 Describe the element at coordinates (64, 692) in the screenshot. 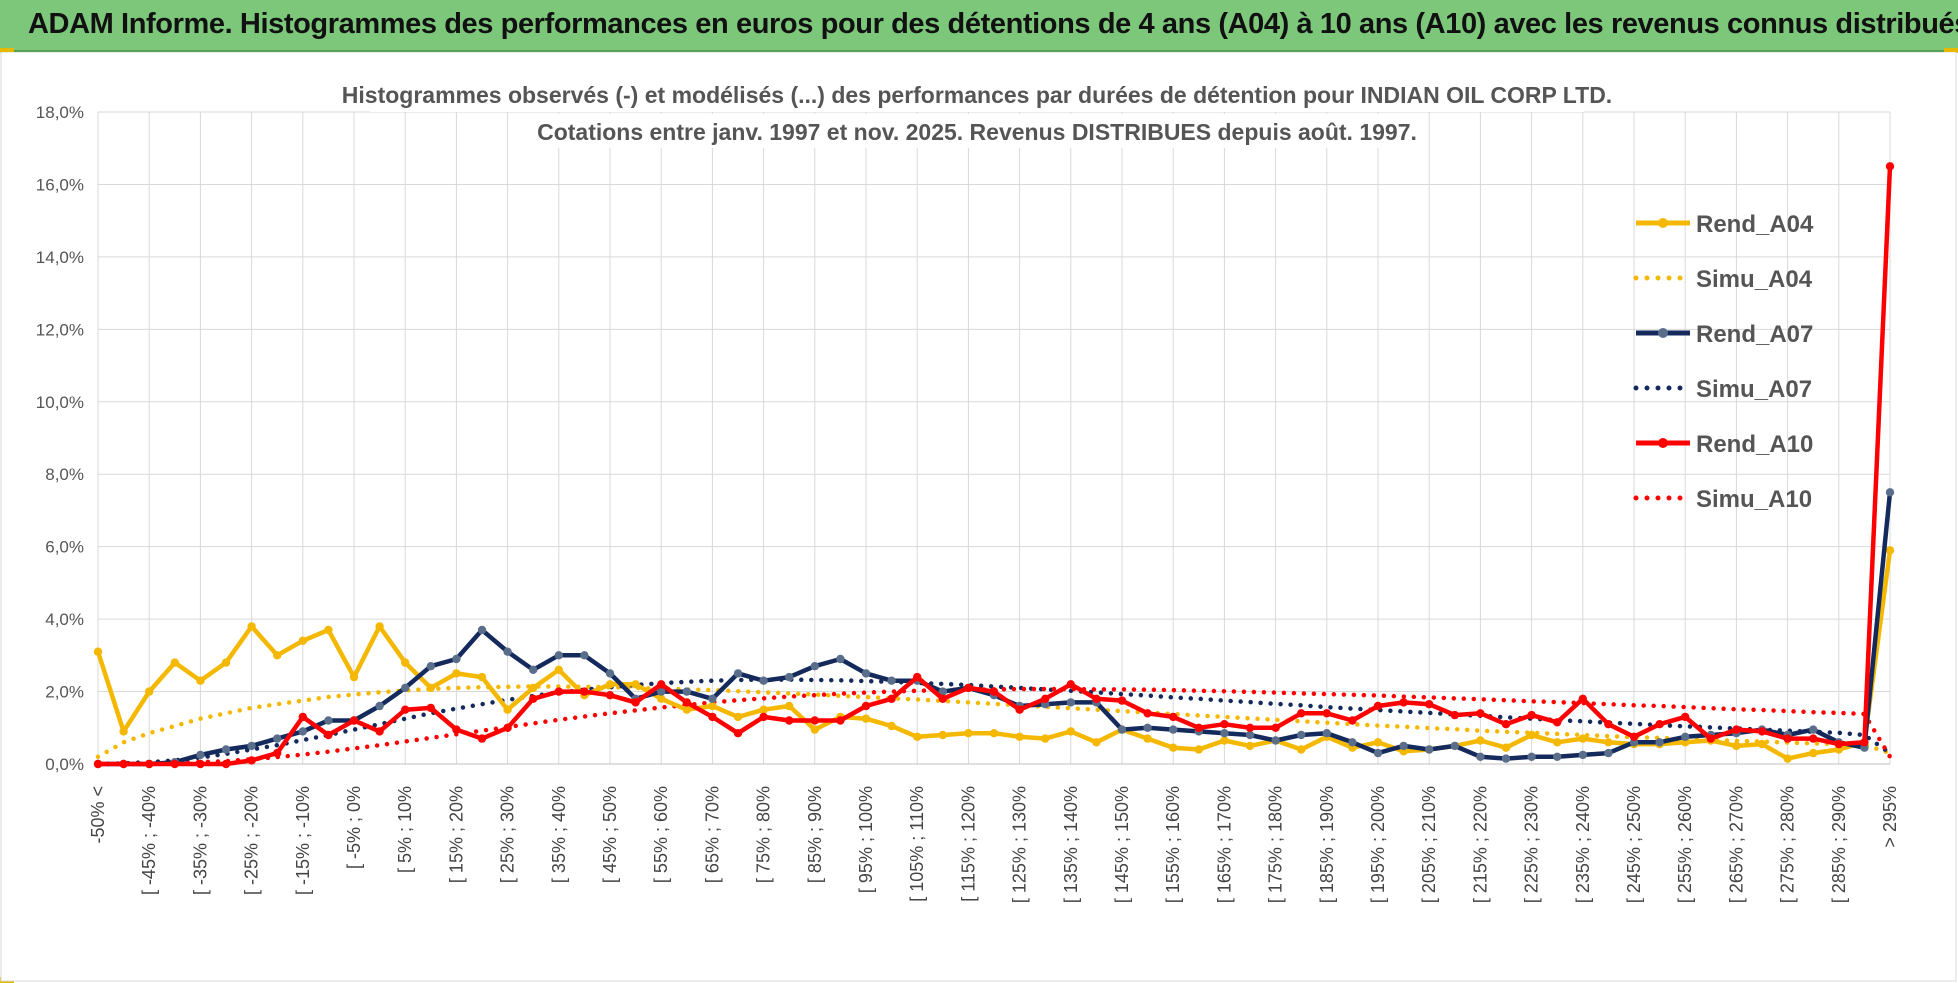

I see `y-tick-label: 2,0%` at that location.